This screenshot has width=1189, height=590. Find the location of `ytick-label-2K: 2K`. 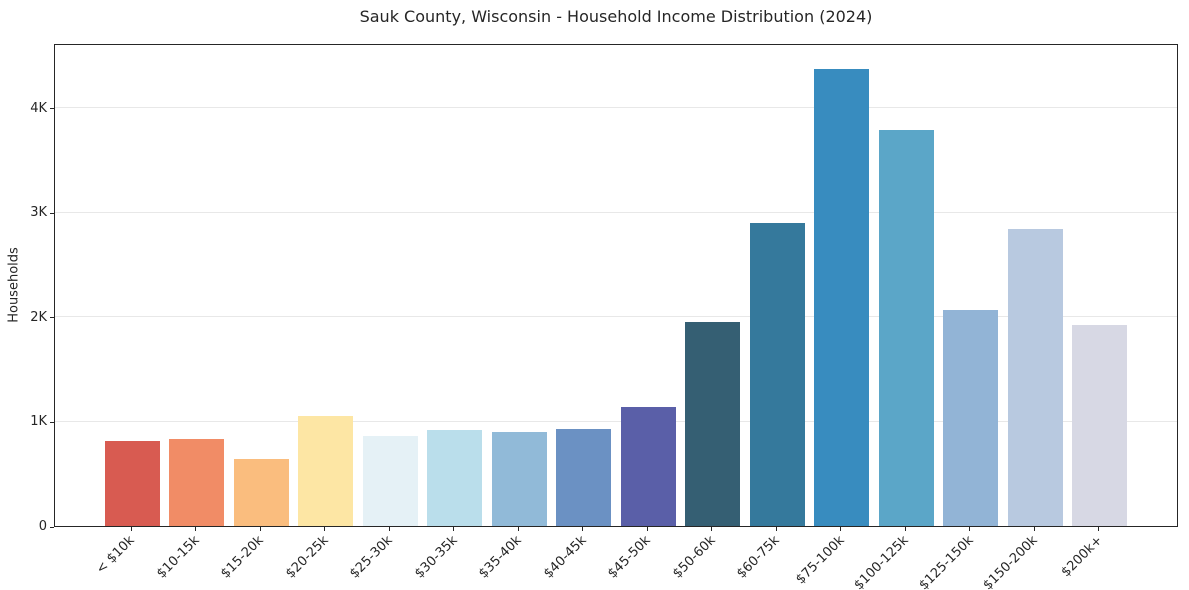

ytick-label-2K: 2K is located at coordinates (38, 317).